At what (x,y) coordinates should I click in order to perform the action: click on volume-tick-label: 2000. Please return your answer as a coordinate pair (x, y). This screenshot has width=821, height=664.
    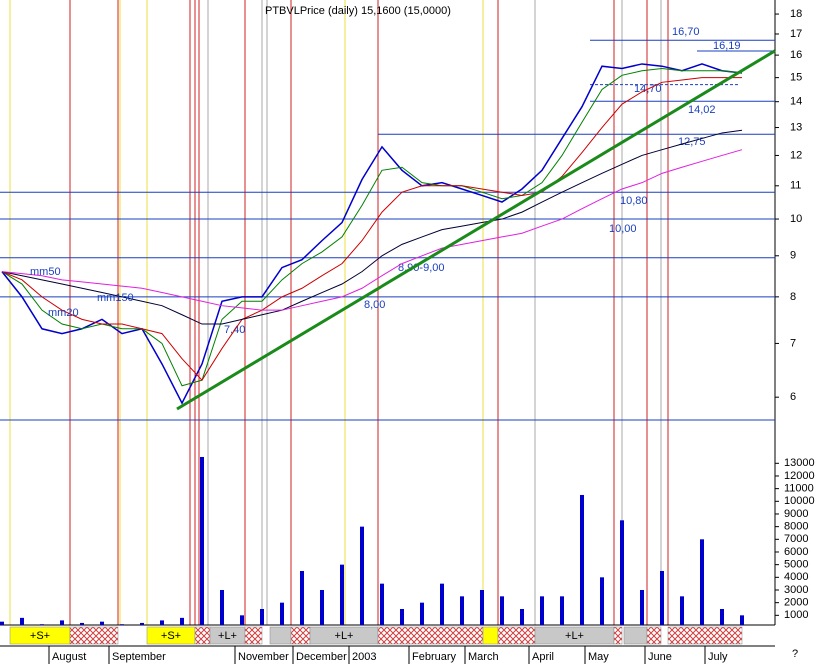
    Looking at the image, I should click on (796, 603).